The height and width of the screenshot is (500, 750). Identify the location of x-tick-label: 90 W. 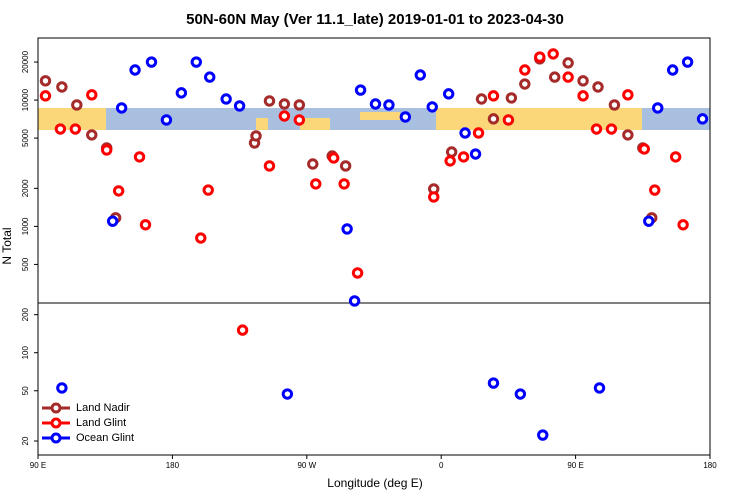
(306, 465).